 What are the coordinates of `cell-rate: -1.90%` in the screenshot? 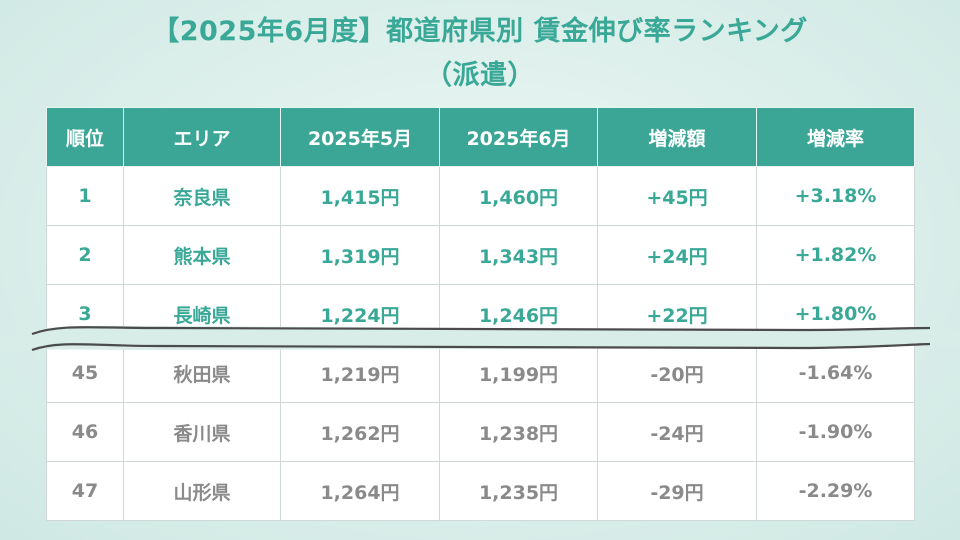 It's located at (835, 432).